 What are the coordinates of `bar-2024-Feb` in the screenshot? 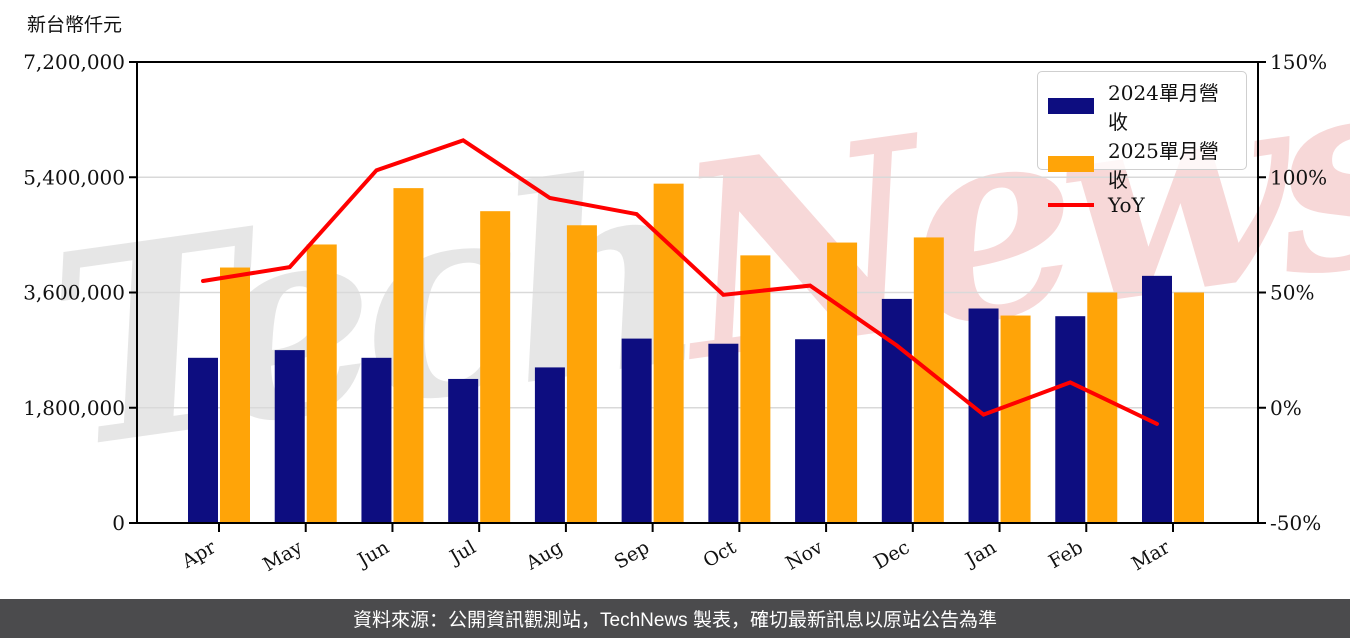 It's located at (1070, 419).